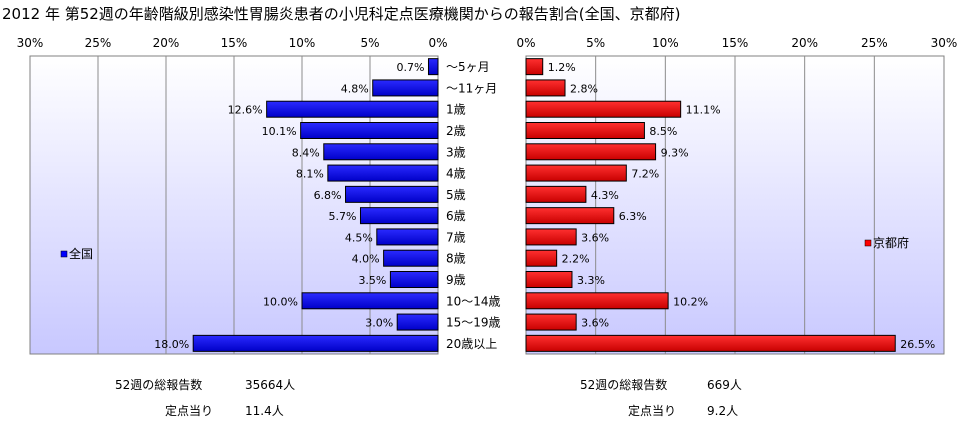  Describe the element at coordinates (891, 242) in the screenshot. I see `legend-right-label: 京都府` at that location.